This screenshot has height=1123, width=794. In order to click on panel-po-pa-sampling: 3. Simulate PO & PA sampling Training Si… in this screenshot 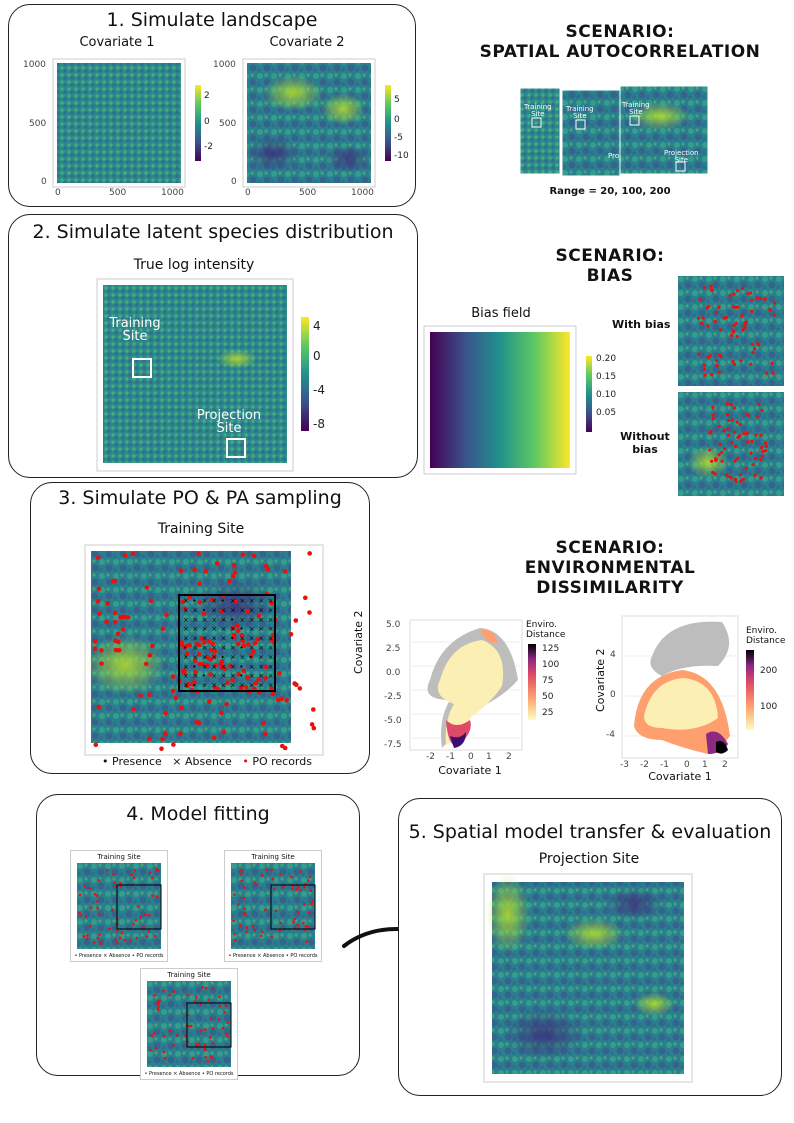, I will do `click(200, 628)`.